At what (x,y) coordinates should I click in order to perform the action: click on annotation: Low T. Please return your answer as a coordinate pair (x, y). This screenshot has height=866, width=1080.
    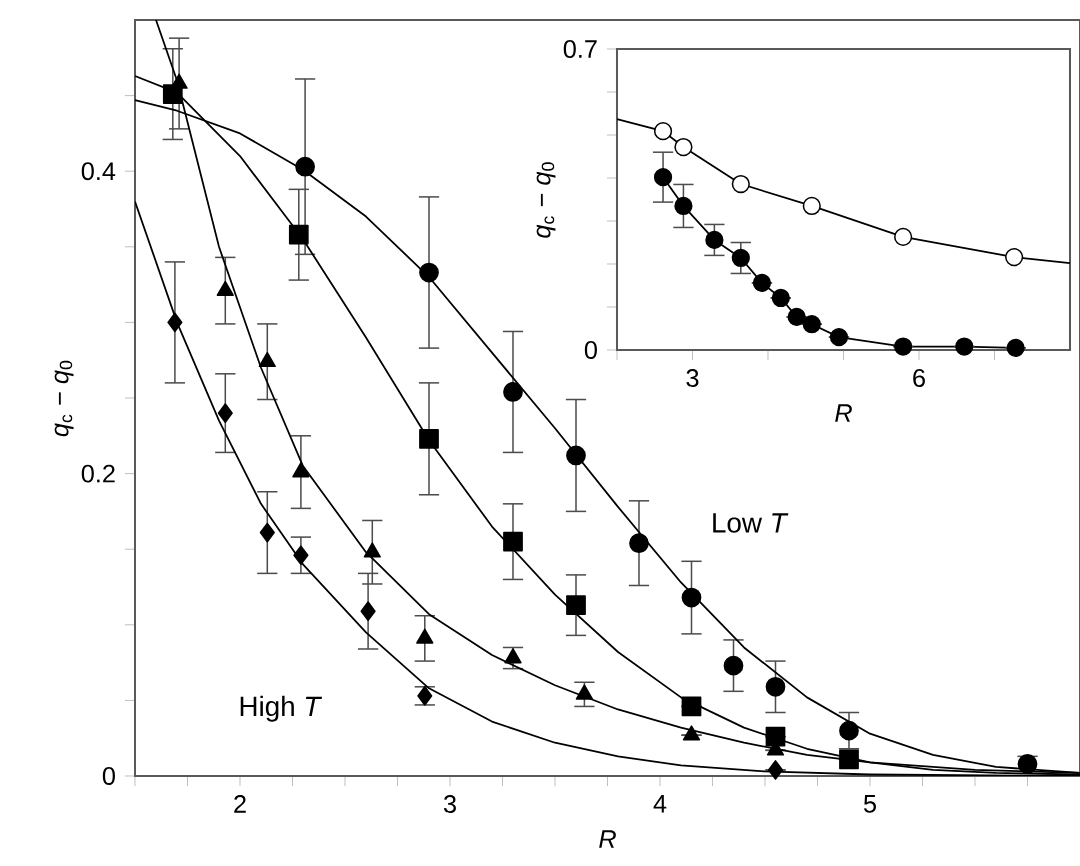
    Looking at the image, I should click on (751, 523).